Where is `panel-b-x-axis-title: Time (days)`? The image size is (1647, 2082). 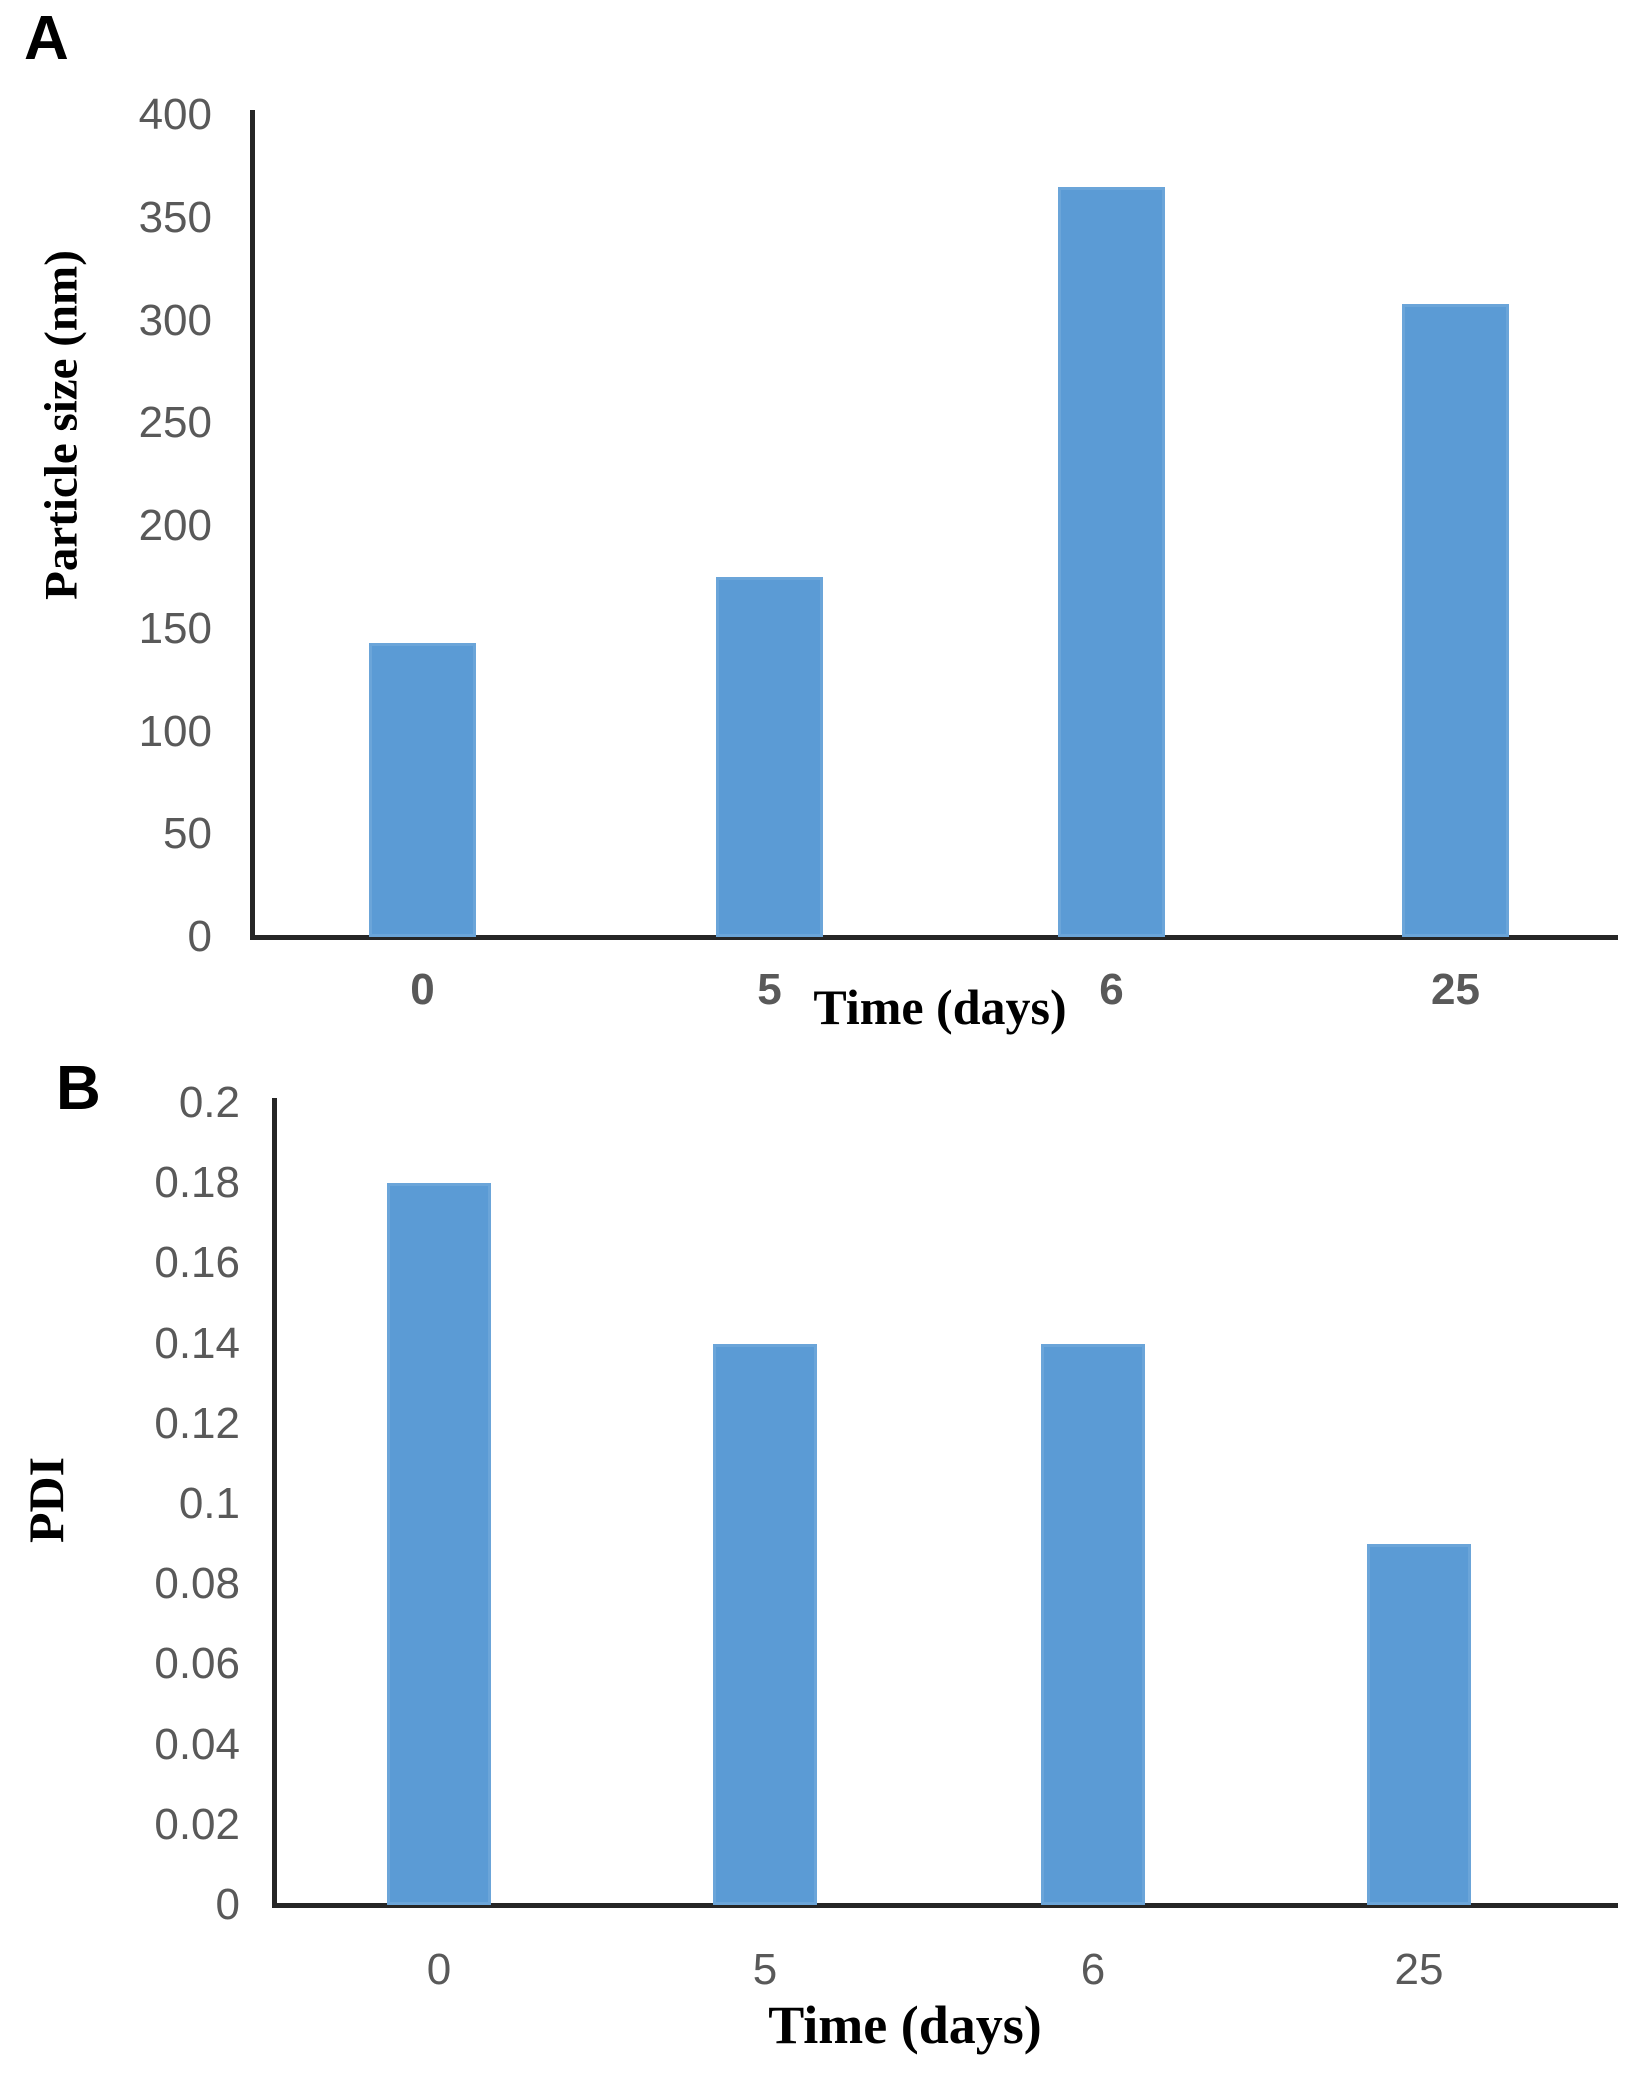
panel-b-x-axis-title: Time (days) is located at coordinates (905, 2025).